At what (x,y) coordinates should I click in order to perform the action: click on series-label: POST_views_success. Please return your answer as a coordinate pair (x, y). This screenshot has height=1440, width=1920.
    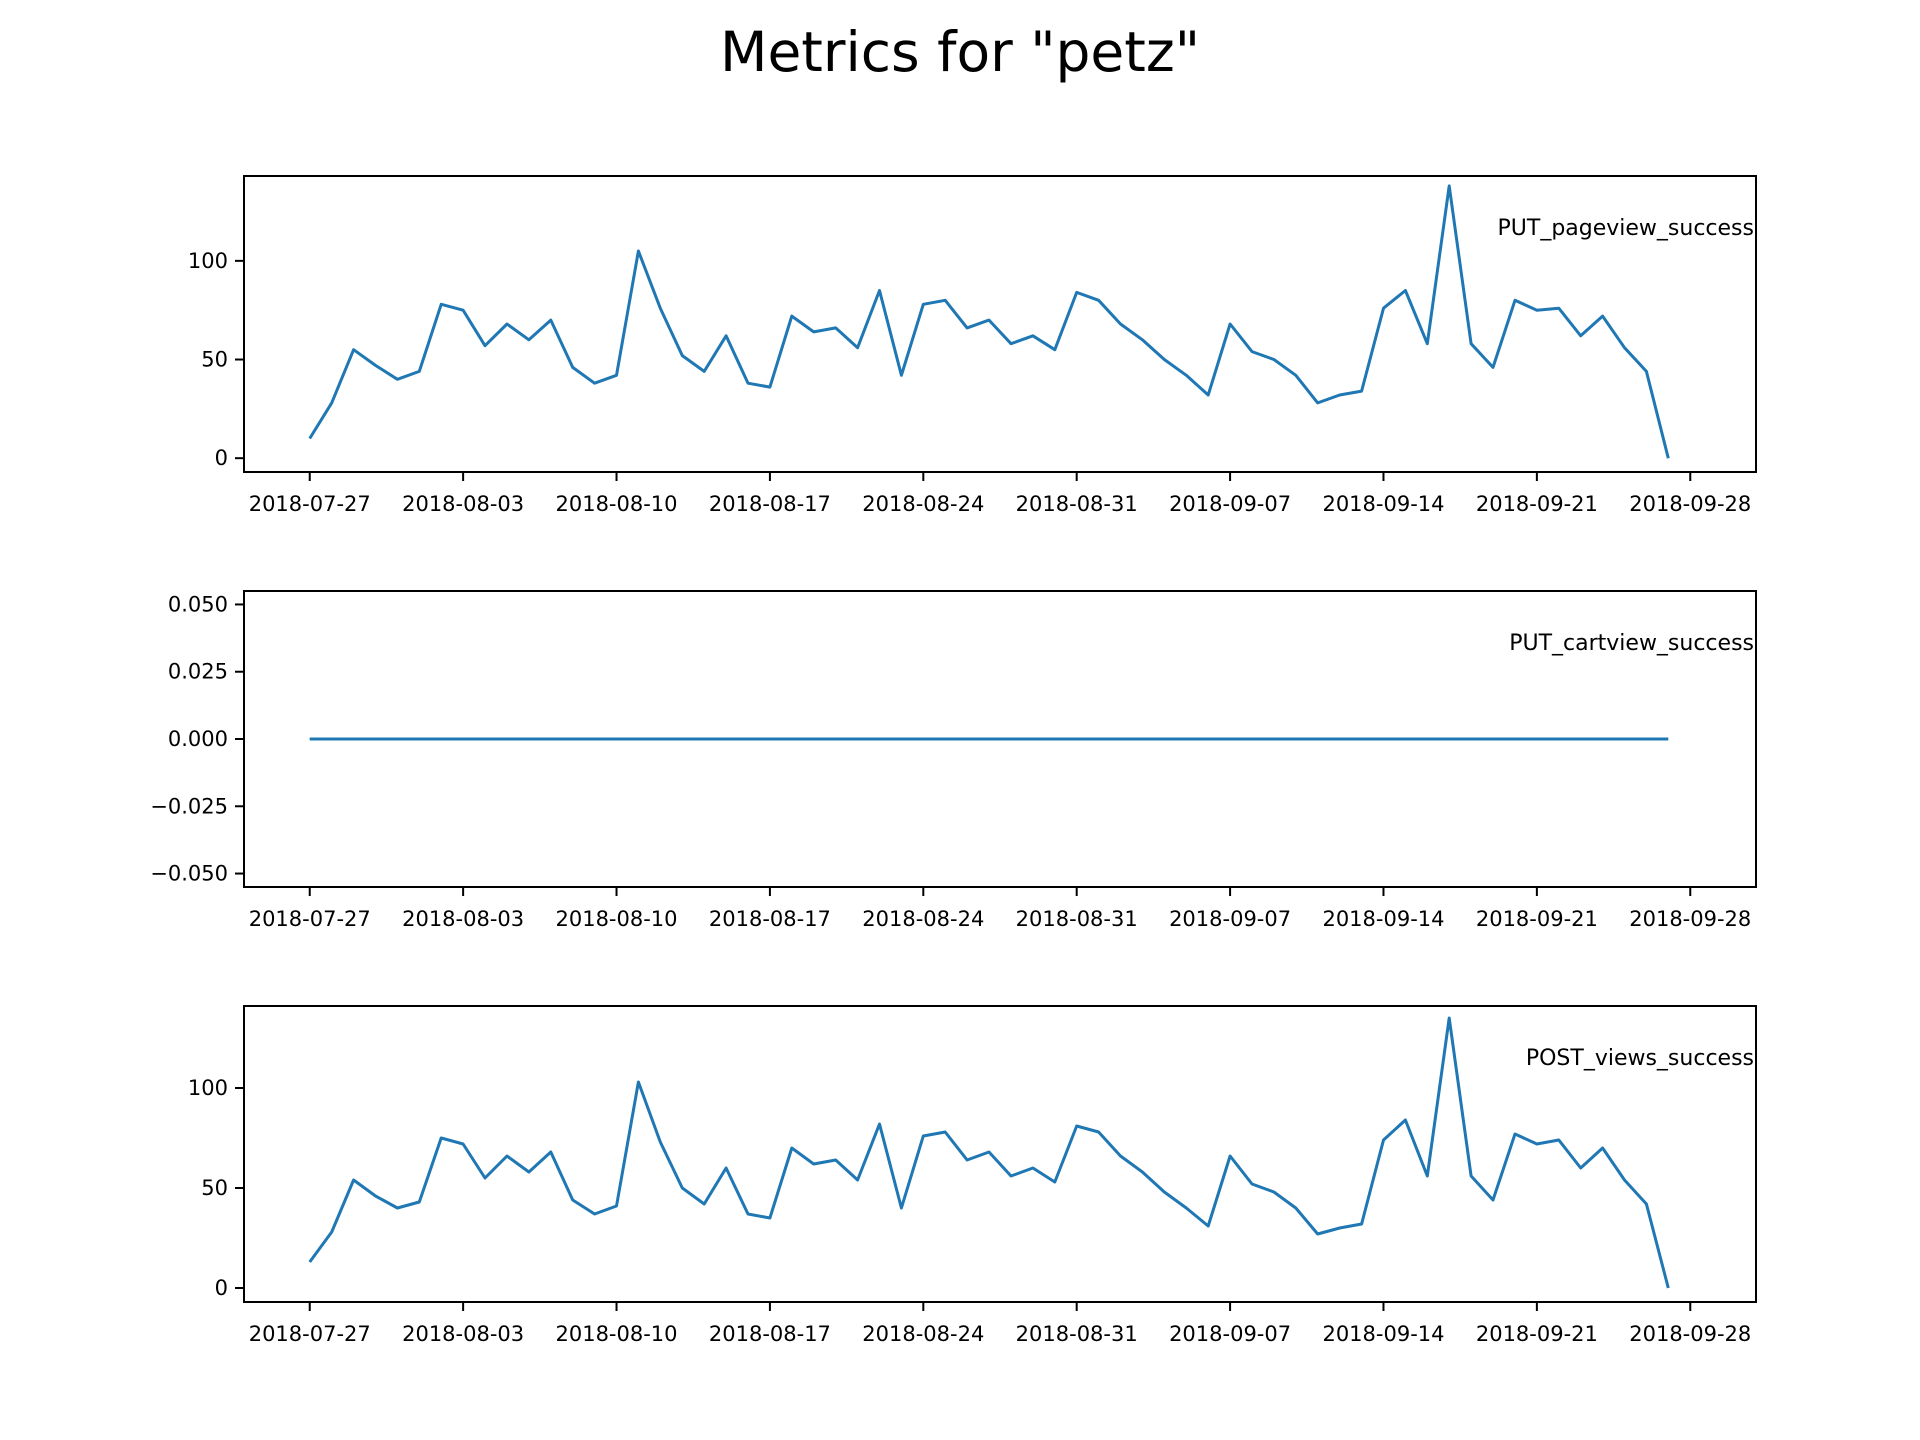
    Looking at the image, I should click on (1640, 1058).